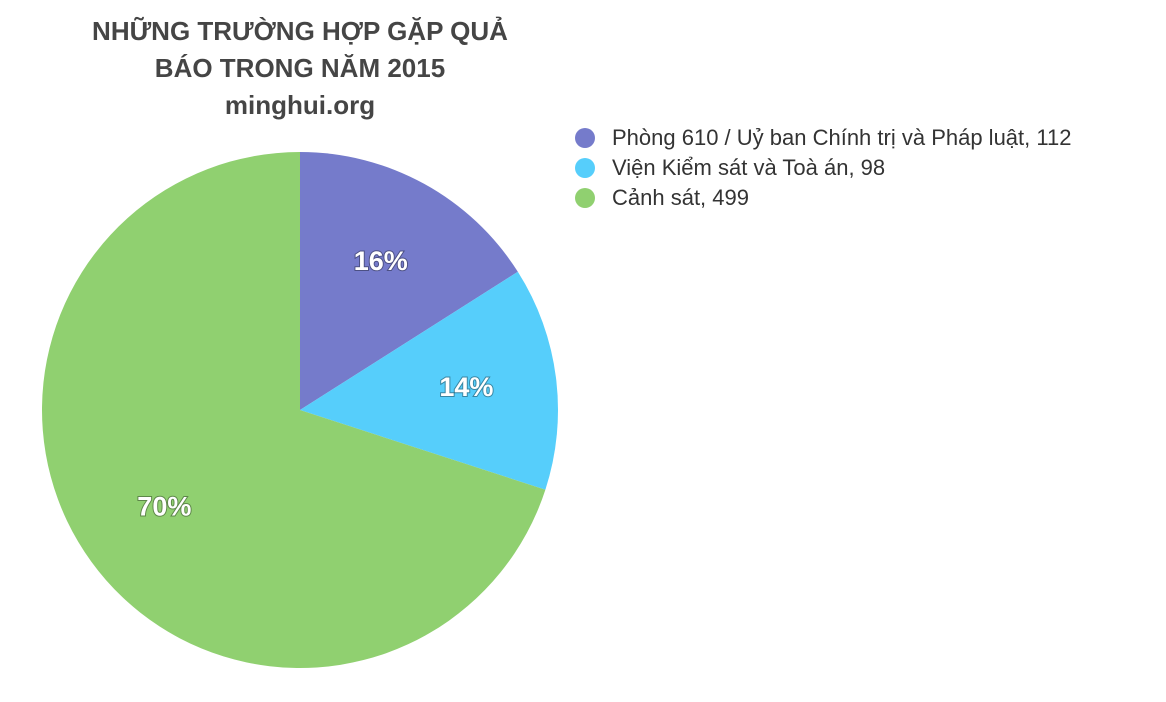 This screenshot has width=1166, height=702. What do you see at coordinates (381, 261) in the screenshot?
I see `data-label: 16%` at bounding box center [381, 261].